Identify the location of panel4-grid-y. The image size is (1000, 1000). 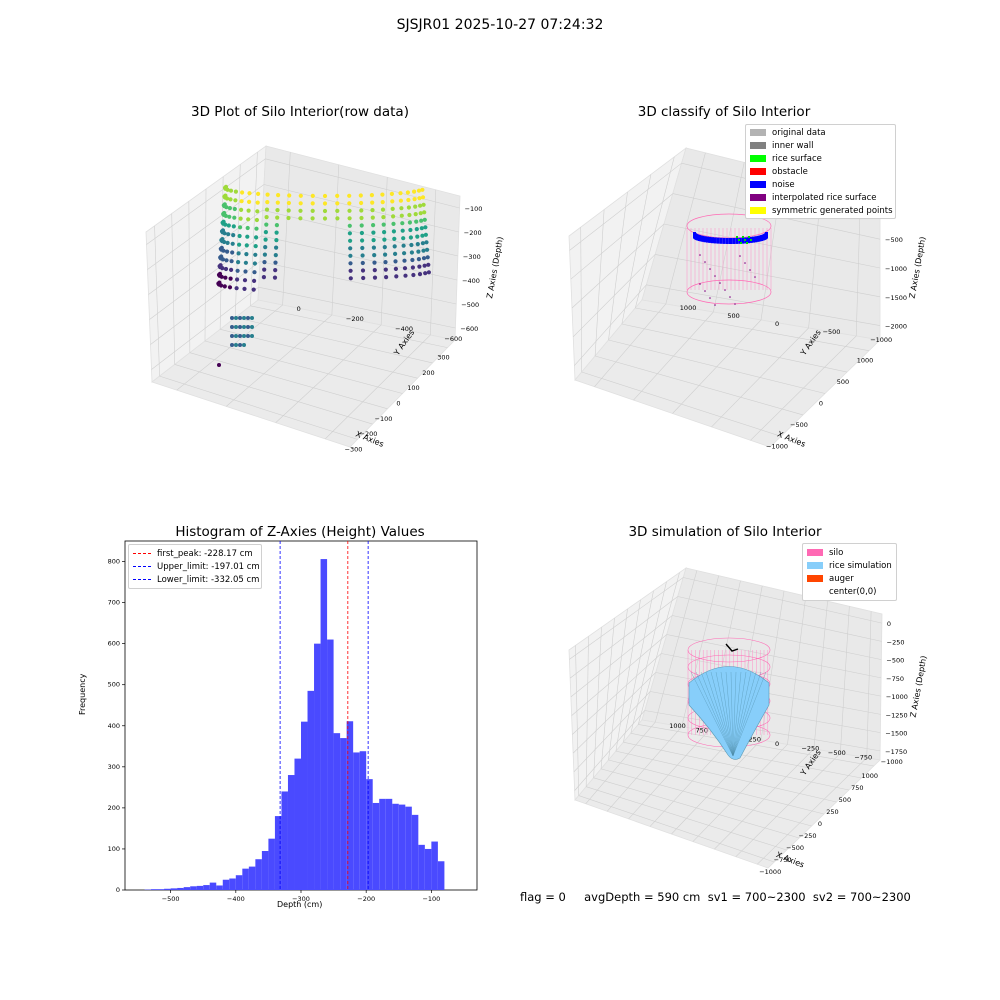
(716, 787).